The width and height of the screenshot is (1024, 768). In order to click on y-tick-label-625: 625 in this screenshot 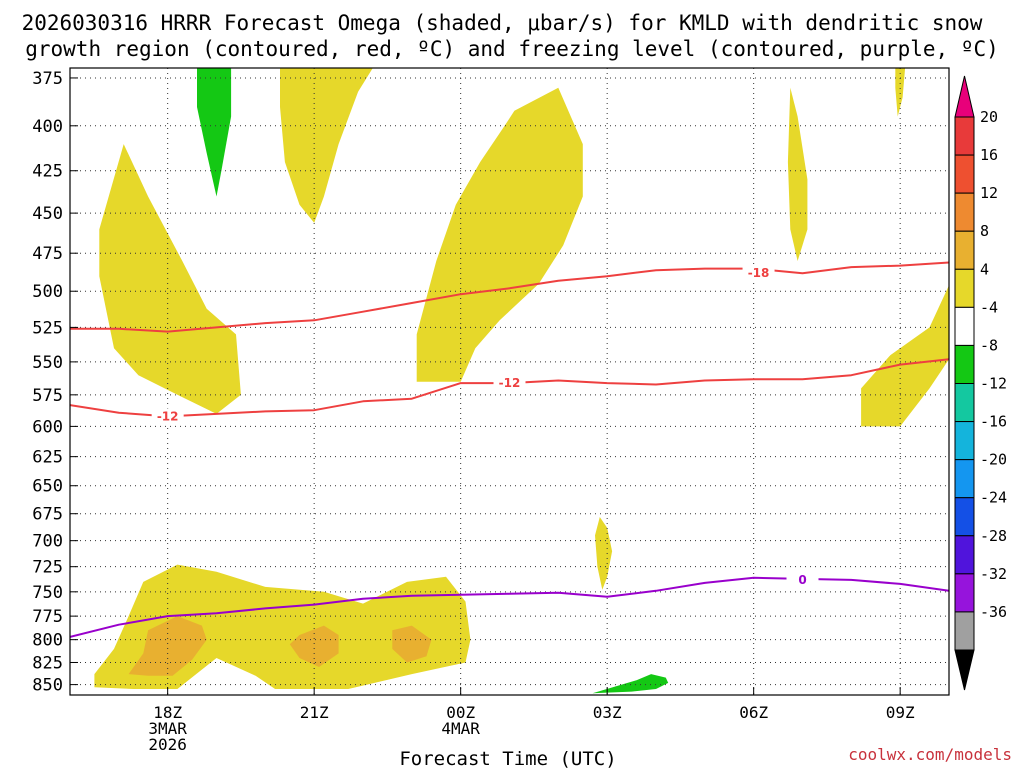, I will do `click(47, 458)`.